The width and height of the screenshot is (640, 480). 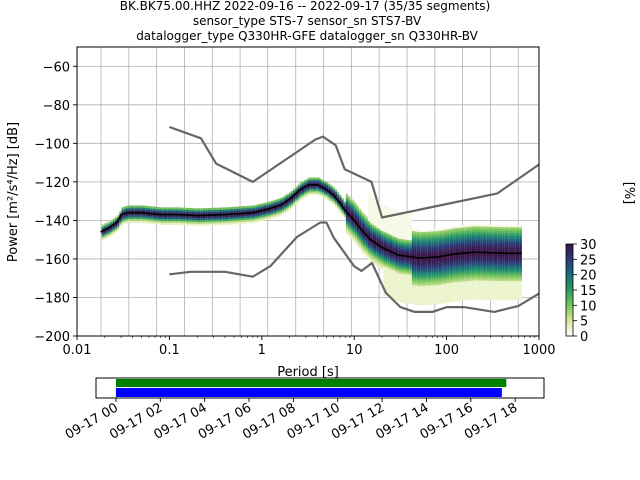 What do you see at coordinates (354, 350) in the screenshot?
I see `x-tick-label: 10` at bounding box center [354, 350].